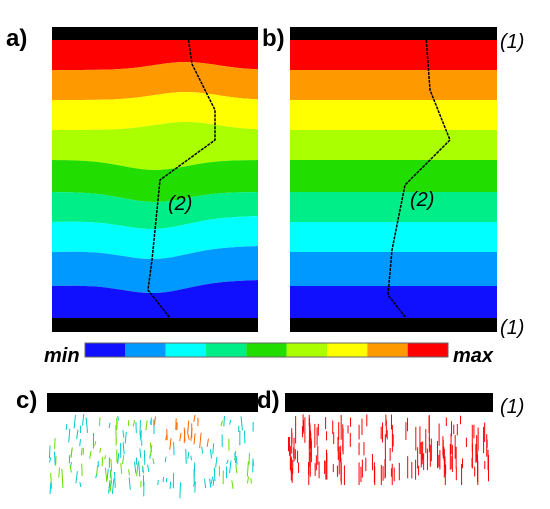  Describe the element at coordinates (473, 356) in the screenshot. I see `colorbar-max: max` at that location.